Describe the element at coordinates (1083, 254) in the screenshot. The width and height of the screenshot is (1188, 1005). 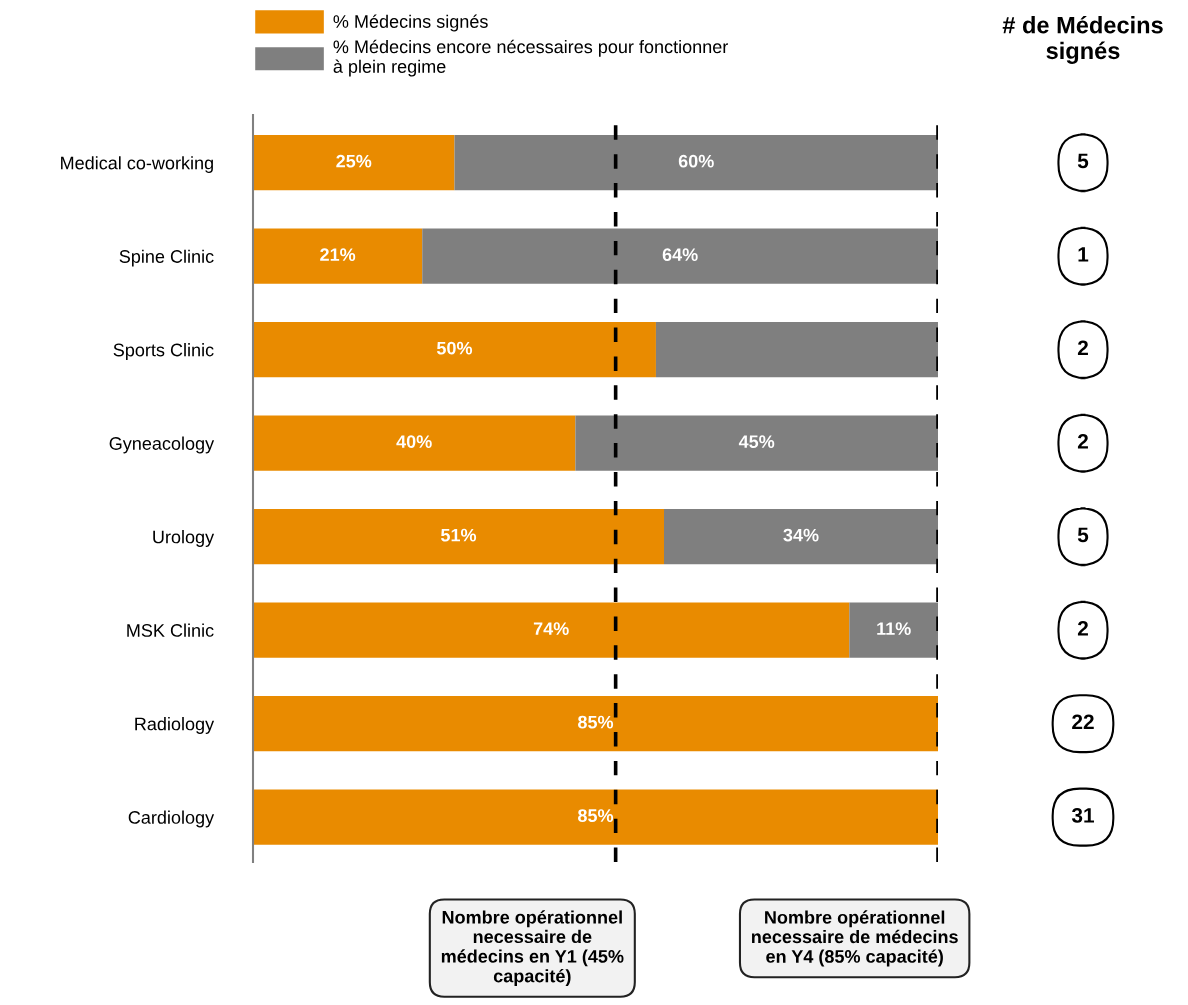
I see `text: 1` at that location.